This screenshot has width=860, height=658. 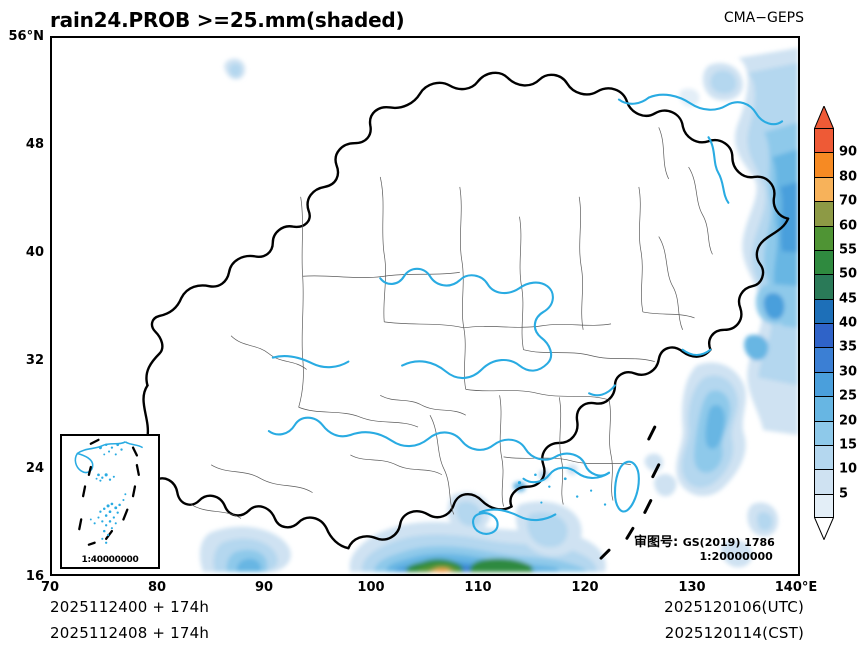 I want to click on nine-dash-line, so click(x=630, y=492).